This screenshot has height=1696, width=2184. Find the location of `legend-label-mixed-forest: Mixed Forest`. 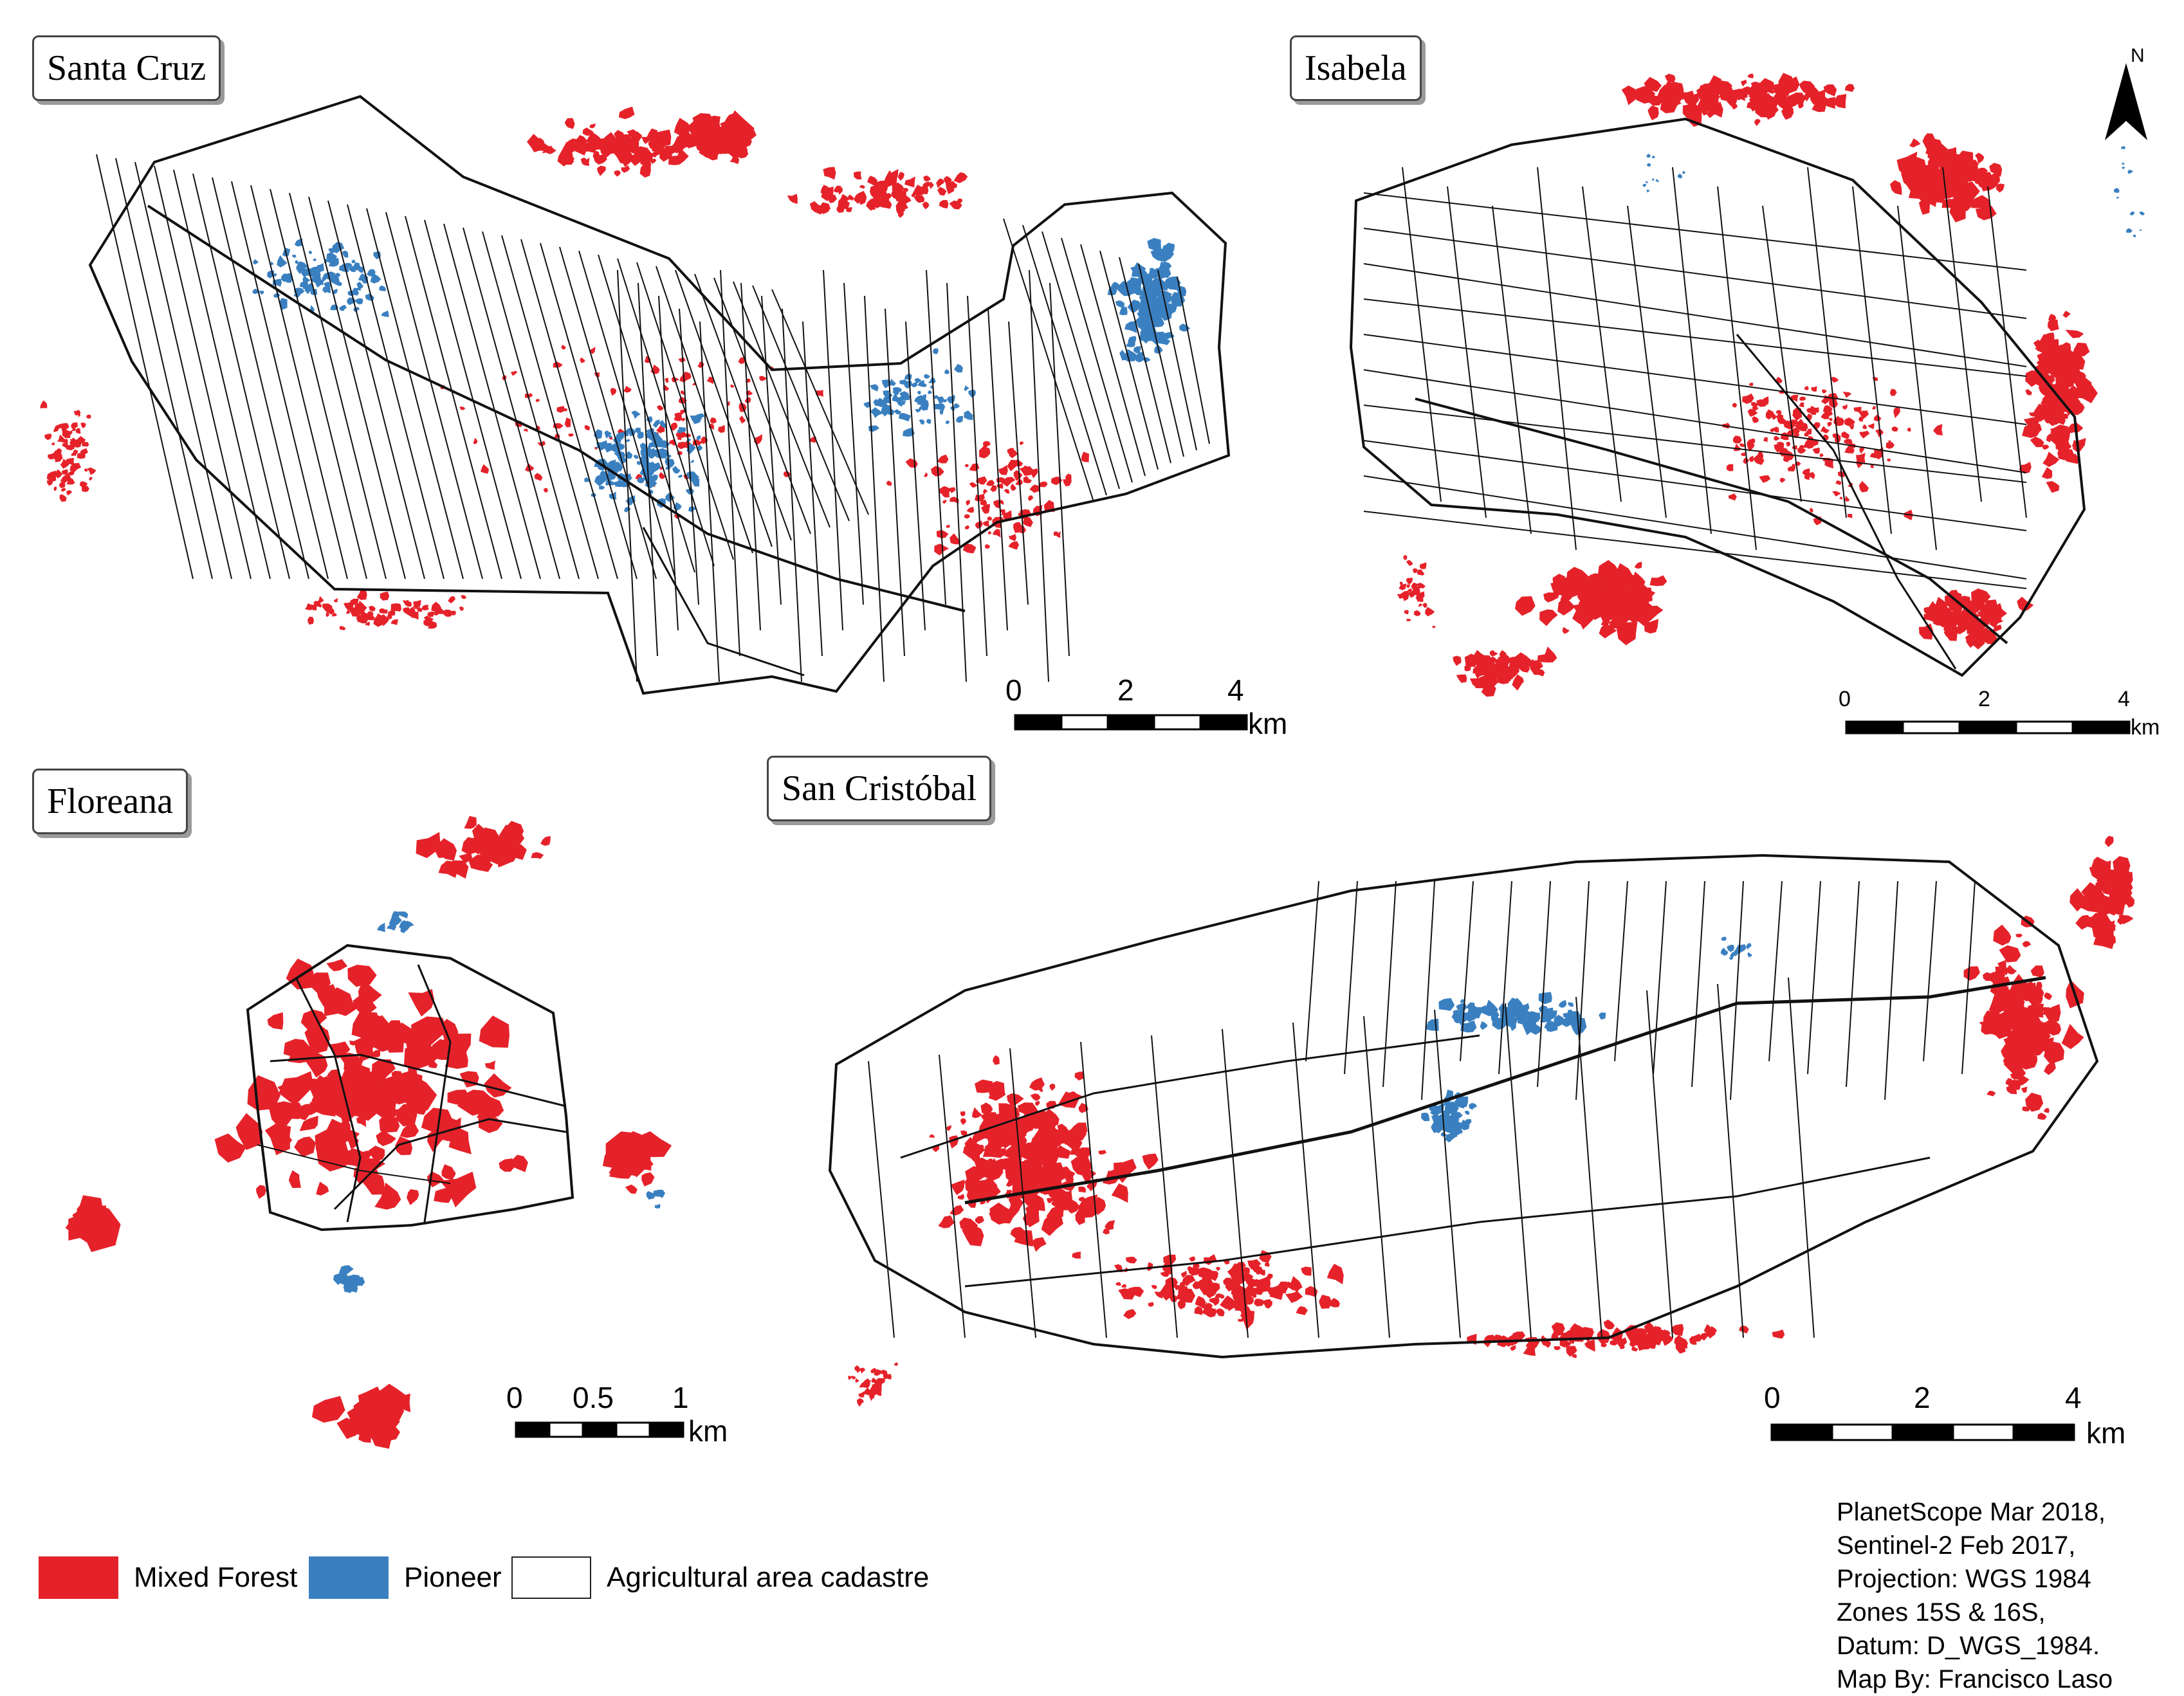

legend-label-mixed-forest: Mixed Forest is located at coordinates (216, 1577).